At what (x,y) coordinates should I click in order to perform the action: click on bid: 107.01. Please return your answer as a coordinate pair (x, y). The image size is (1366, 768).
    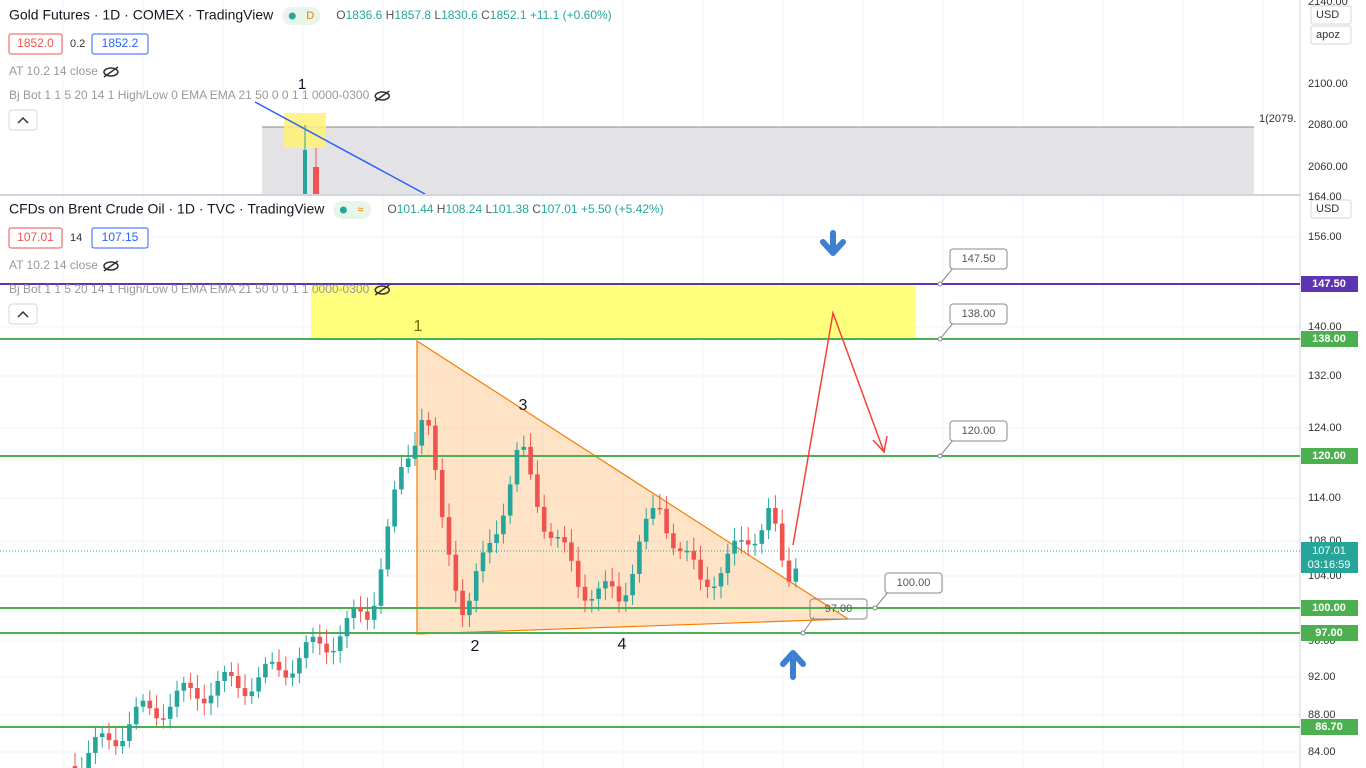
    Looking at the image, I should click on (35, 237).